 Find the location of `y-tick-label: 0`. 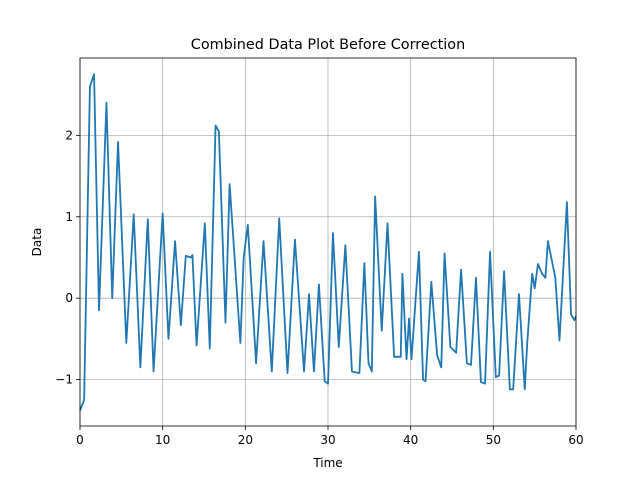

y-tick-label: 0 is located at coordinates (69, 298).